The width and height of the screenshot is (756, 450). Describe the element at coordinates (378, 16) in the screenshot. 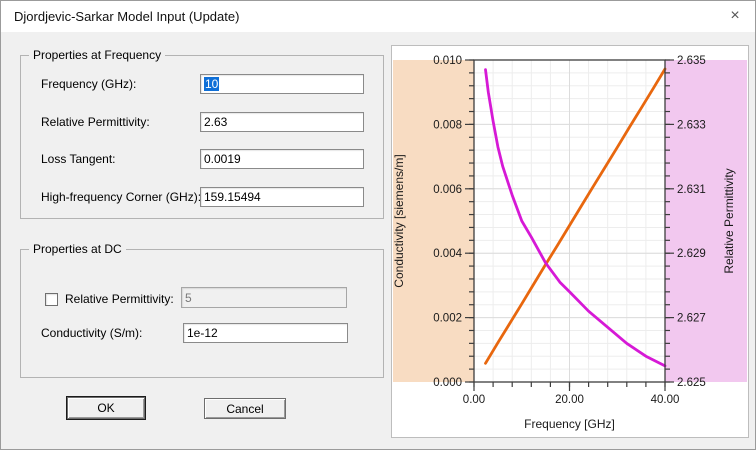

I see `title-bar: Djordjevic-Sarkar Model Input (Update) ×` at that location.